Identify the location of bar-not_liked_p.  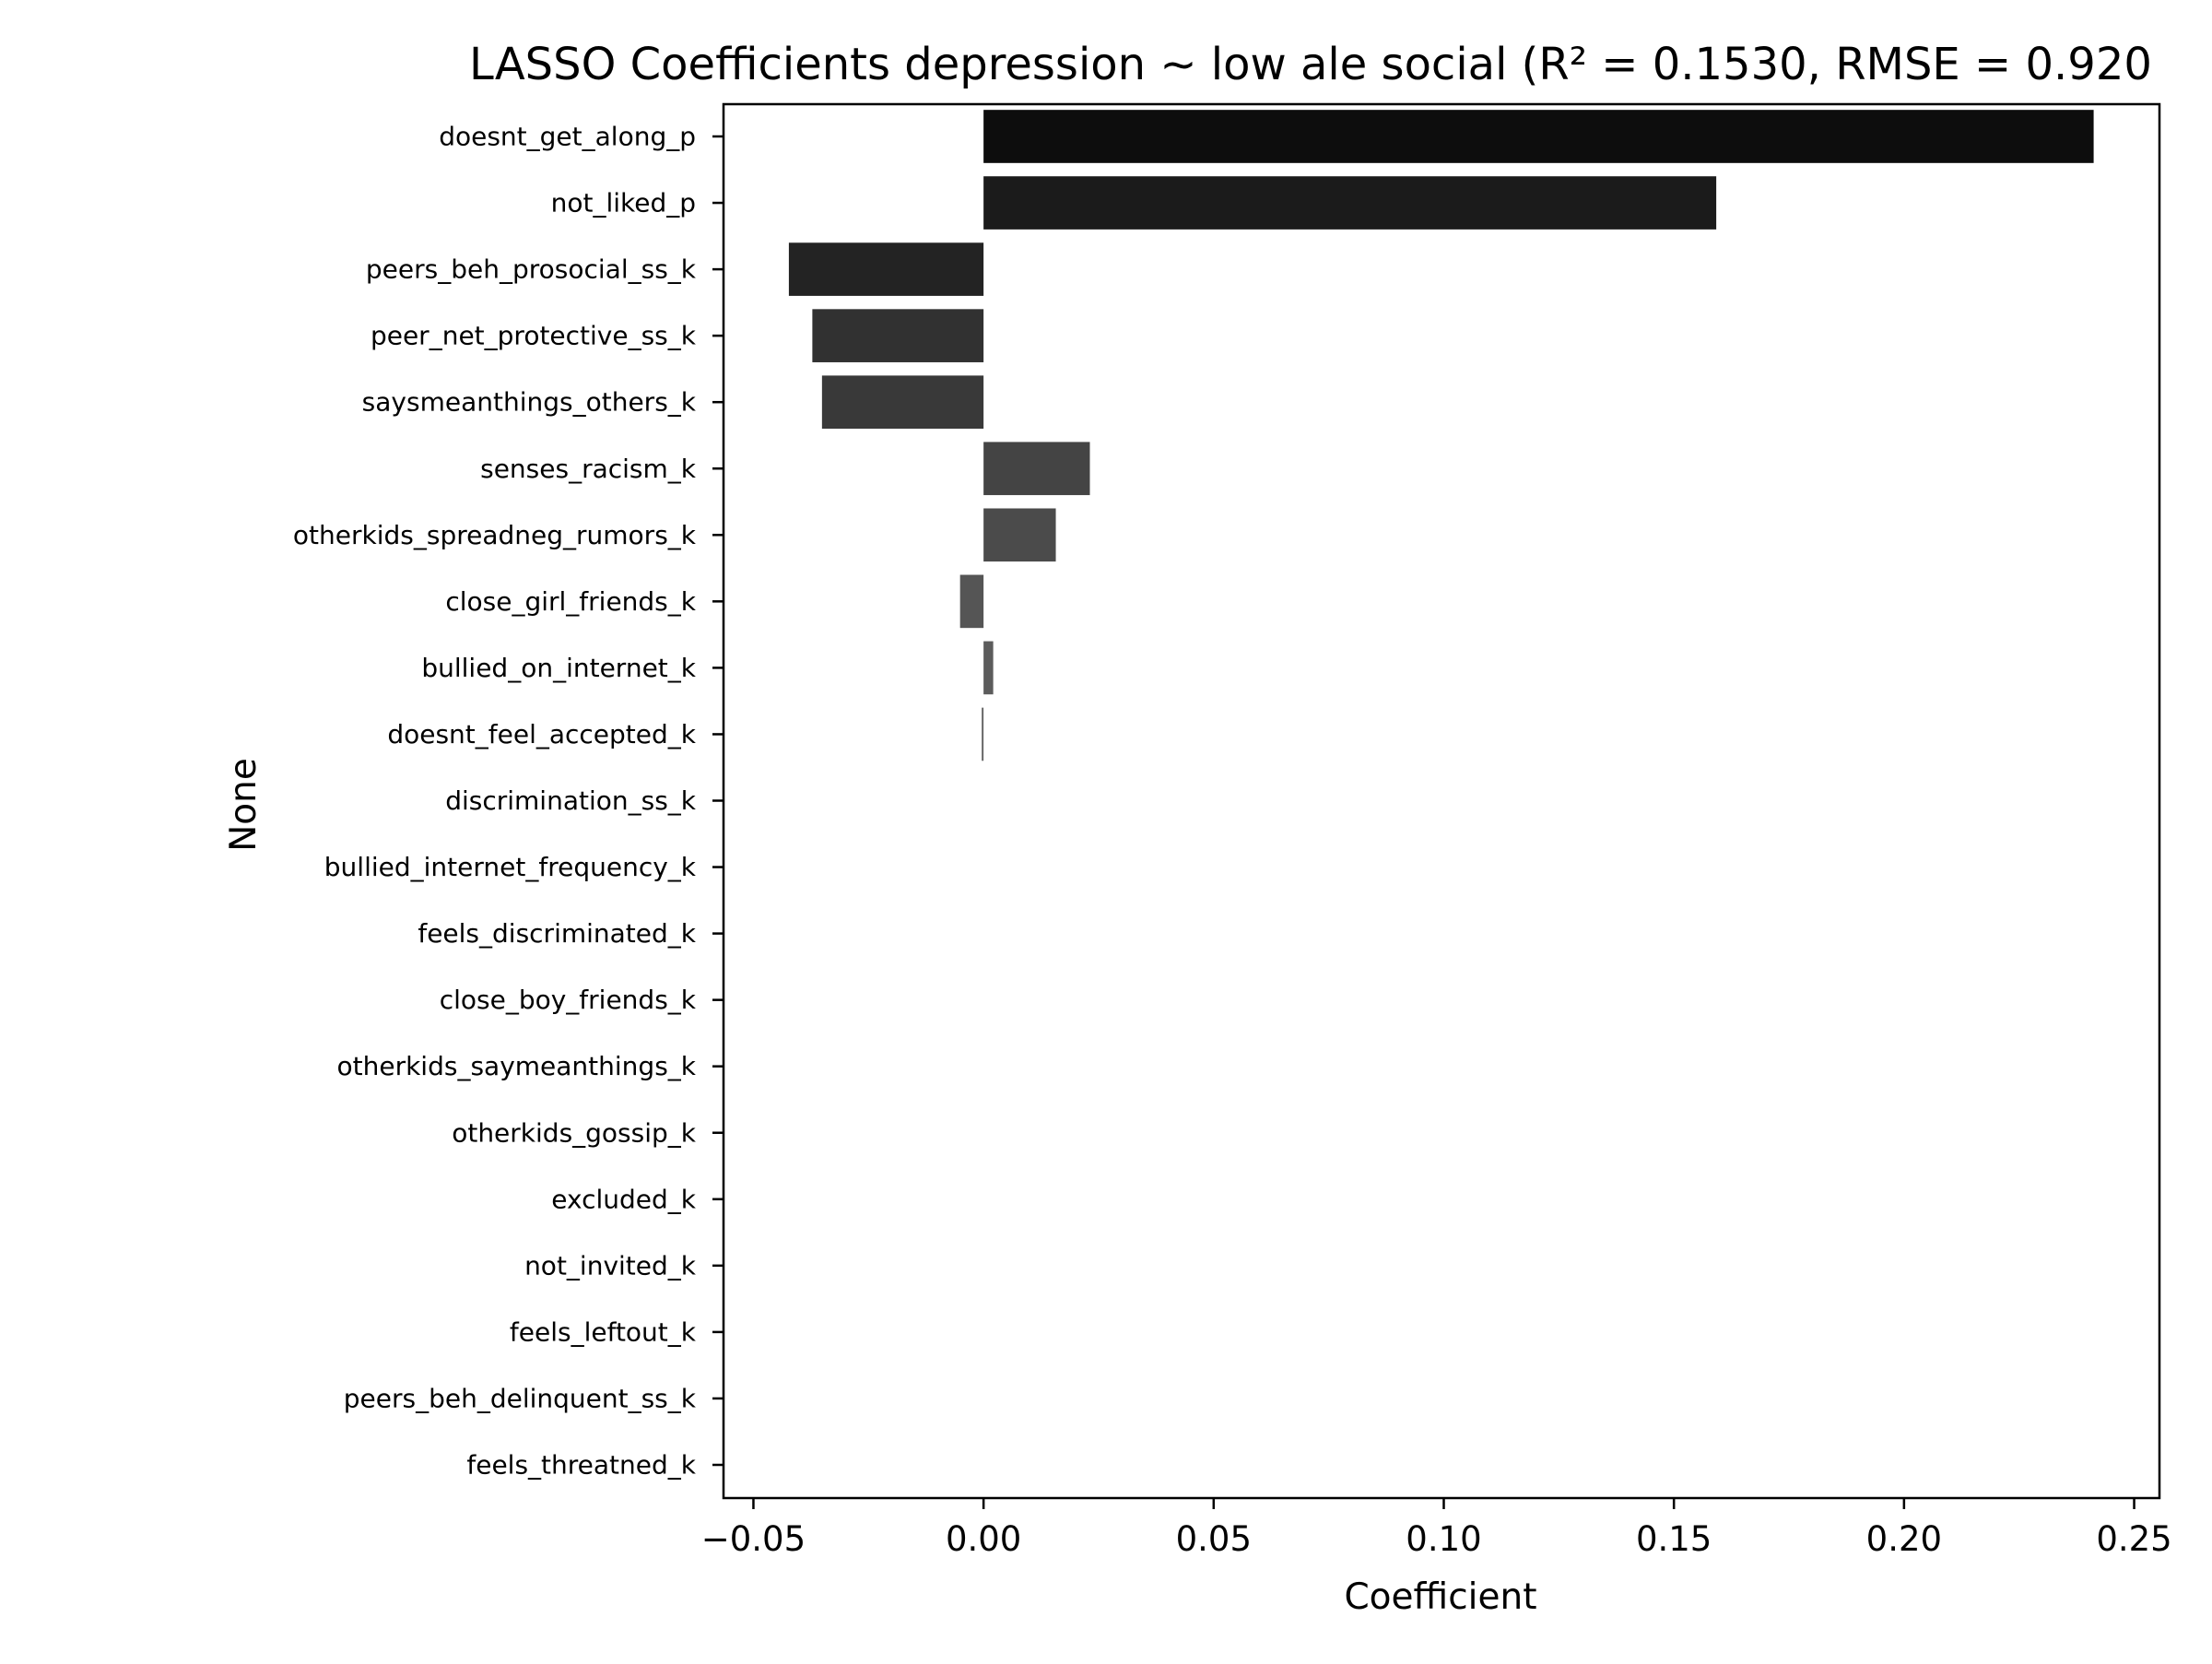
(1350, 203).